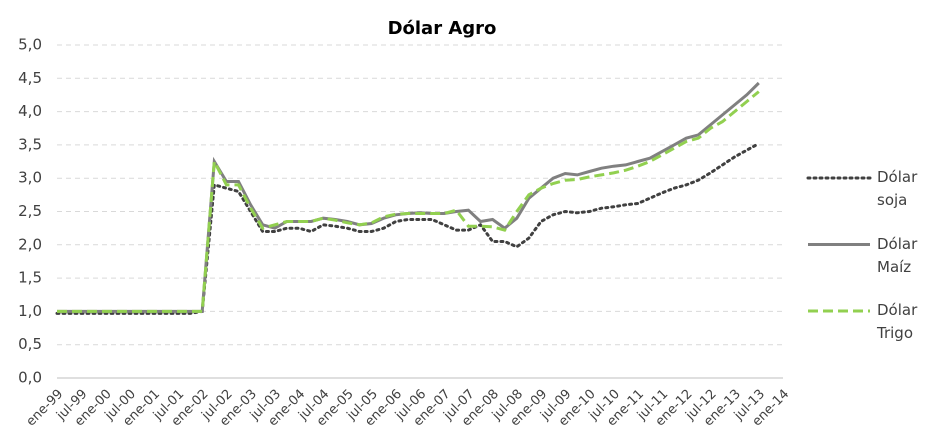 The height and width of the screenshot is (442, 932). I want to click on legend-label: Dólar Trigo, so click(897, 321).